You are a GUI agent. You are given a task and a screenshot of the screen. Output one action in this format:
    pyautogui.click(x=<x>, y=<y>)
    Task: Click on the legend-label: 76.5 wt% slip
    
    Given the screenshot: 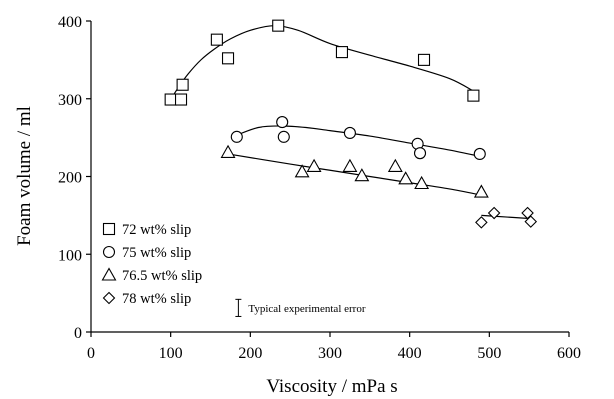 What is the action you would take?
    pyautogui.click(x=162, y=276)
    